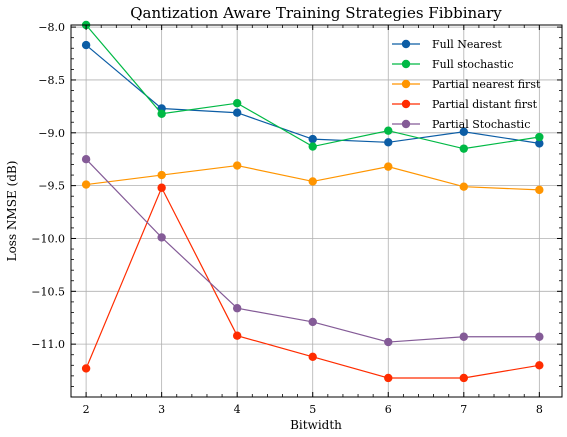 The image size is (567, 437). I want to click on series-partial-nearest-first, so click(312, 178).